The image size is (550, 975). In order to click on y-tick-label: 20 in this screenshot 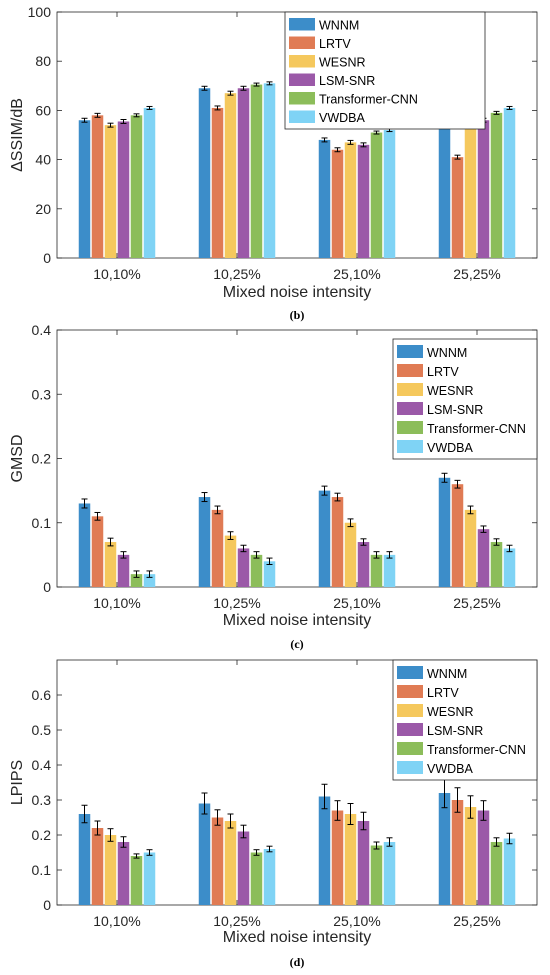, I will do `click(43, 209)`.